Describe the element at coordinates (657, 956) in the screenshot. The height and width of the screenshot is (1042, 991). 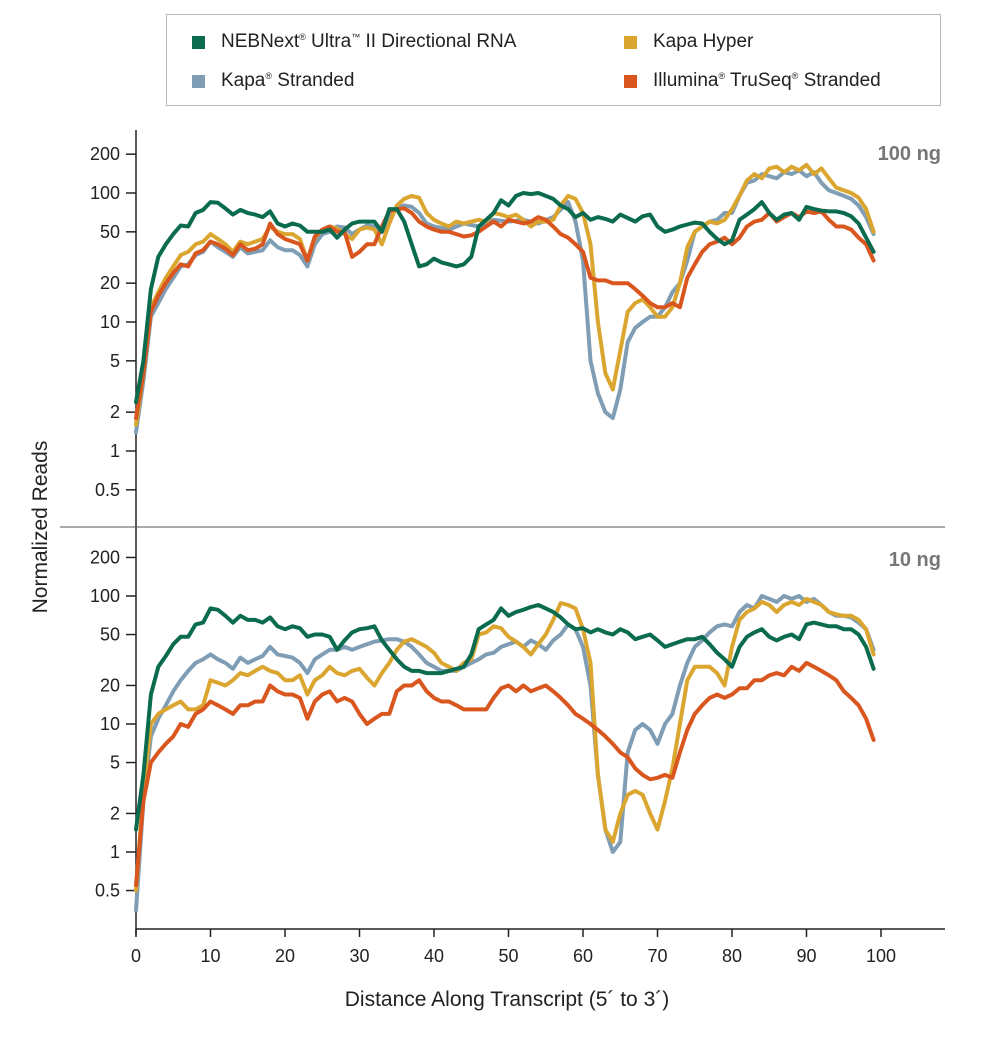
I see `x-tick-label: 70` at that location.